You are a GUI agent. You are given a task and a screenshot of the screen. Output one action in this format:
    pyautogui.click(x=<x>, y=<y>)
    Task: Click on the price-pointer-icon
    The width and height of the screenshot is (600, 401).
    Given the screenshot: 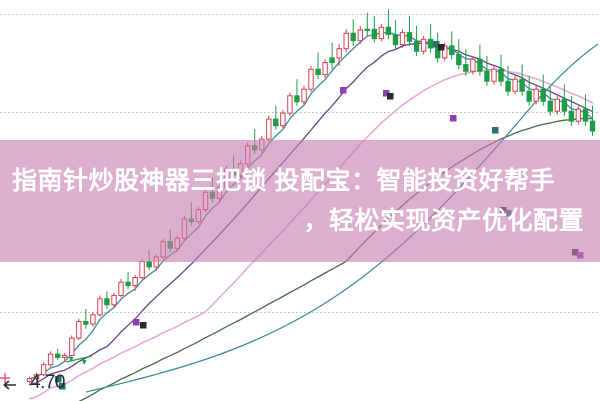 What is the action you would take?
    pyautogui.click(x=8, y=381)
    